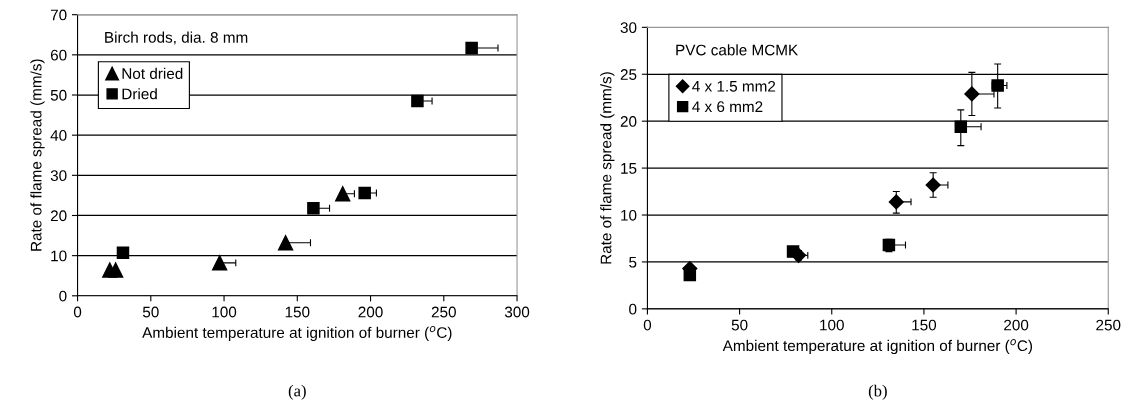 The image size is (1124, 408). Describe the element at coordinates (877, 392) in the screenshot. I see `text: (b)` at that location.